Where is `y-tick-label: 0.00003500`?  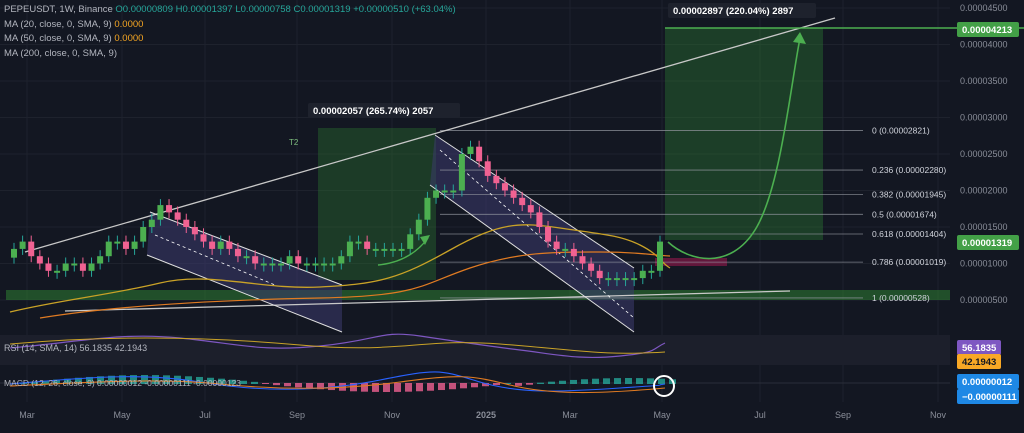 y-tick-label: 0.00003500 is located at coordinates (984, 81).